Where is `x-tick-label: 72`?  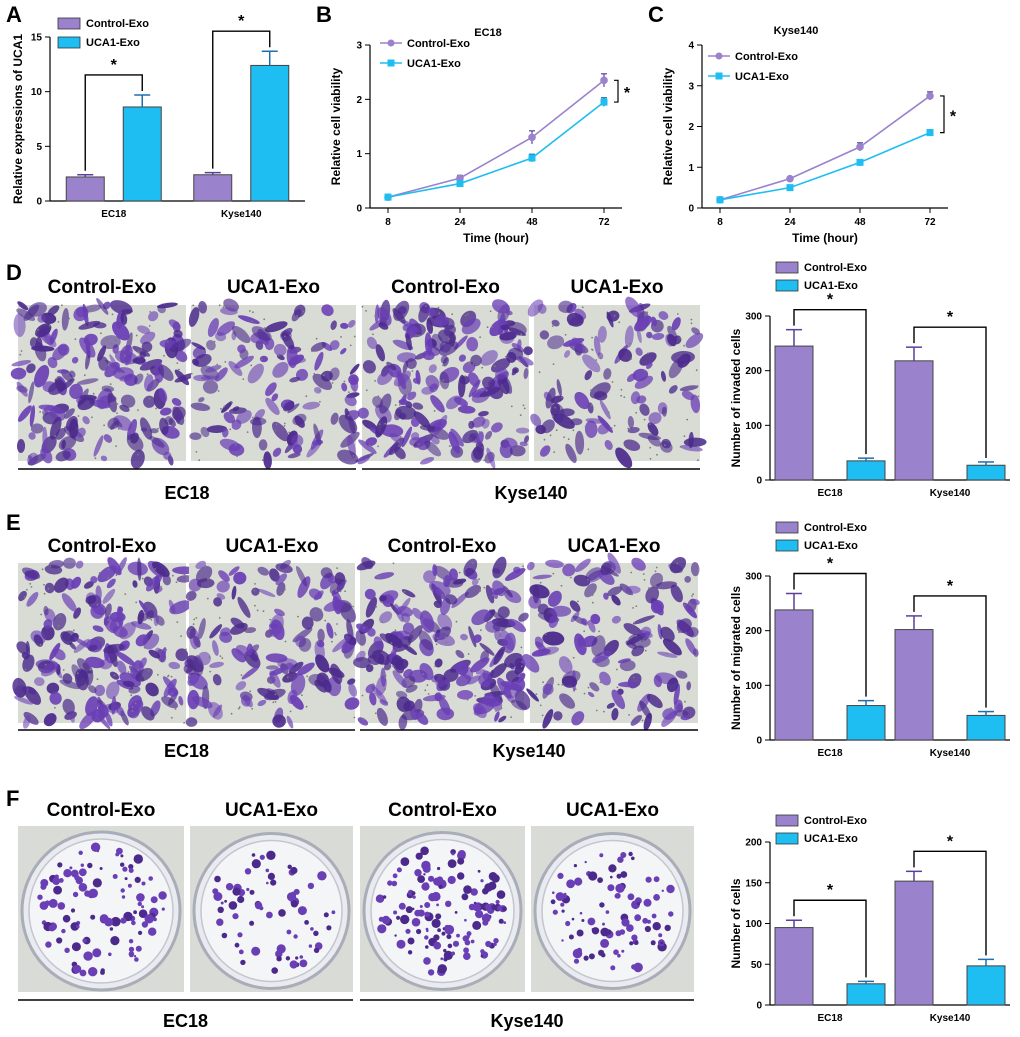
x-tick-label: 72 is located at coordinates (930, 222).